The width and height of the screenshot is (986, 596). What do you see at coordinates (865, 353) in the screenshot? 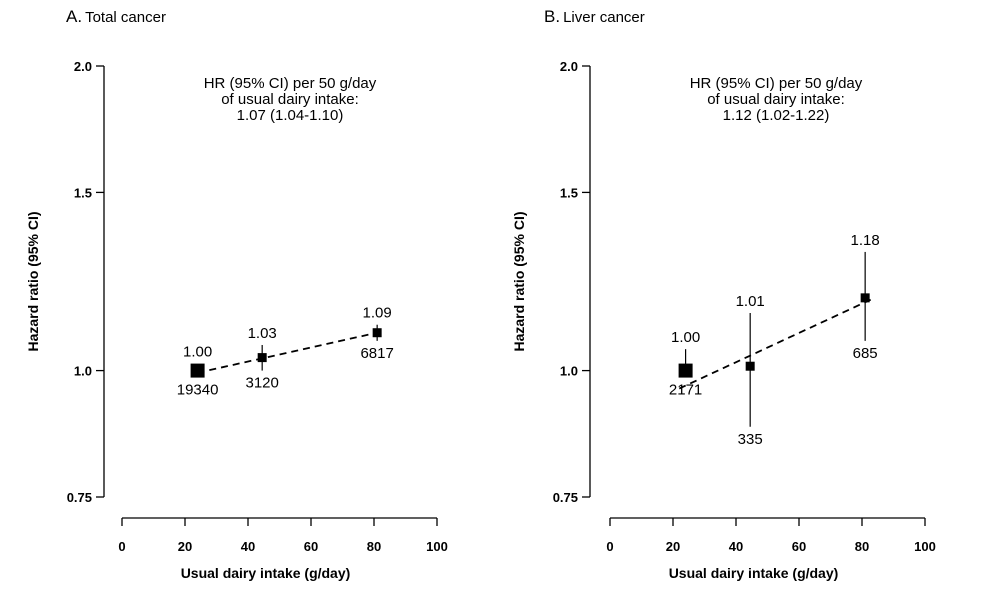
I see `case-count-label: 685` at bounding box center [865, 353].